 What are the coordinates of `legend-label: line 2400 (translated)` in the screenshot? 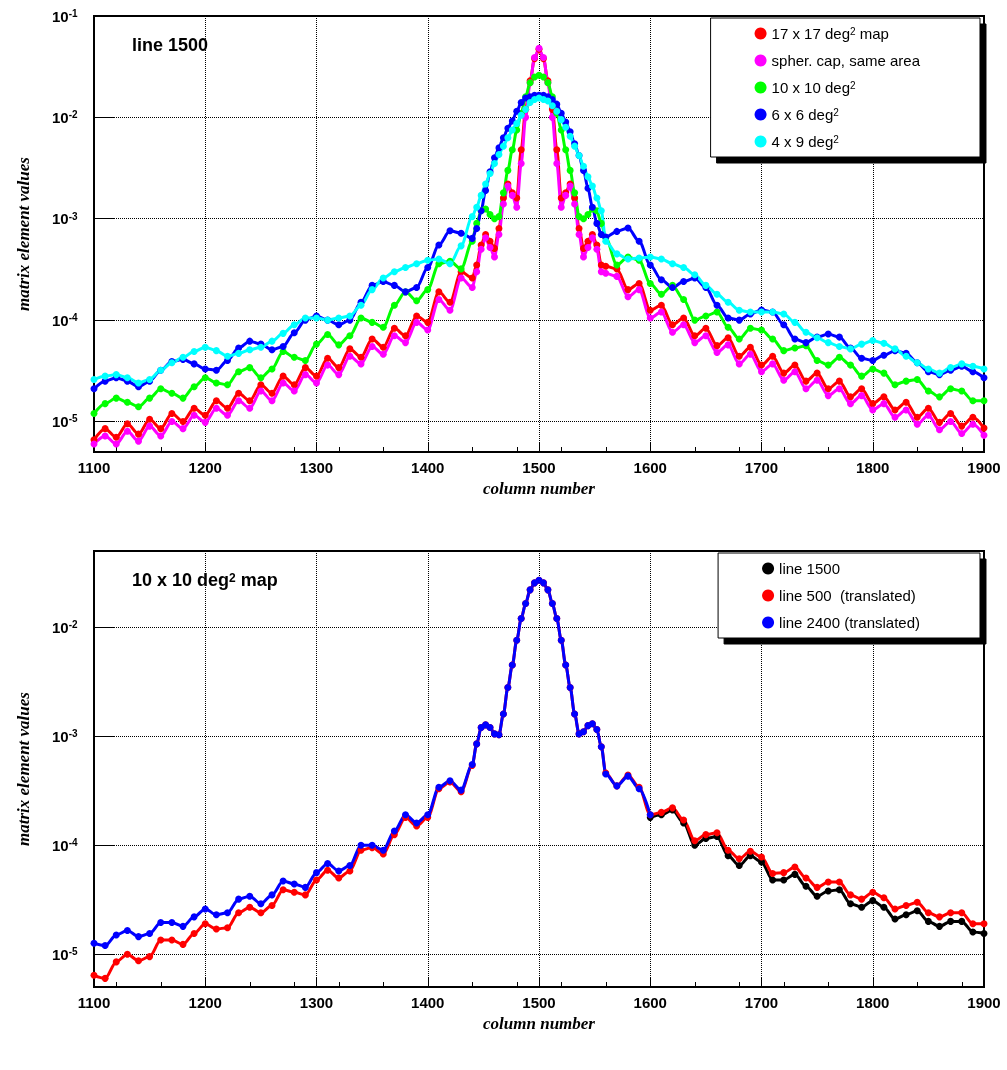 It's located at (849, 622).